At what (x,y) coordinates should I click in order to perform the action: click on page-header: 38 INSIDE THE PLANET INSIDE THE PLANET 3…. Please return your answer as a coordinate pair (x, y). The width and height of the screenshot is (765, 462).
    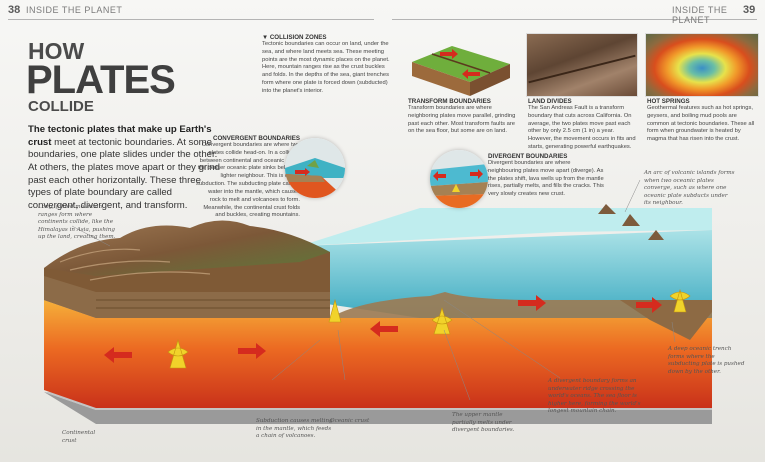
    Looking at the image, I should click on (382, 12).